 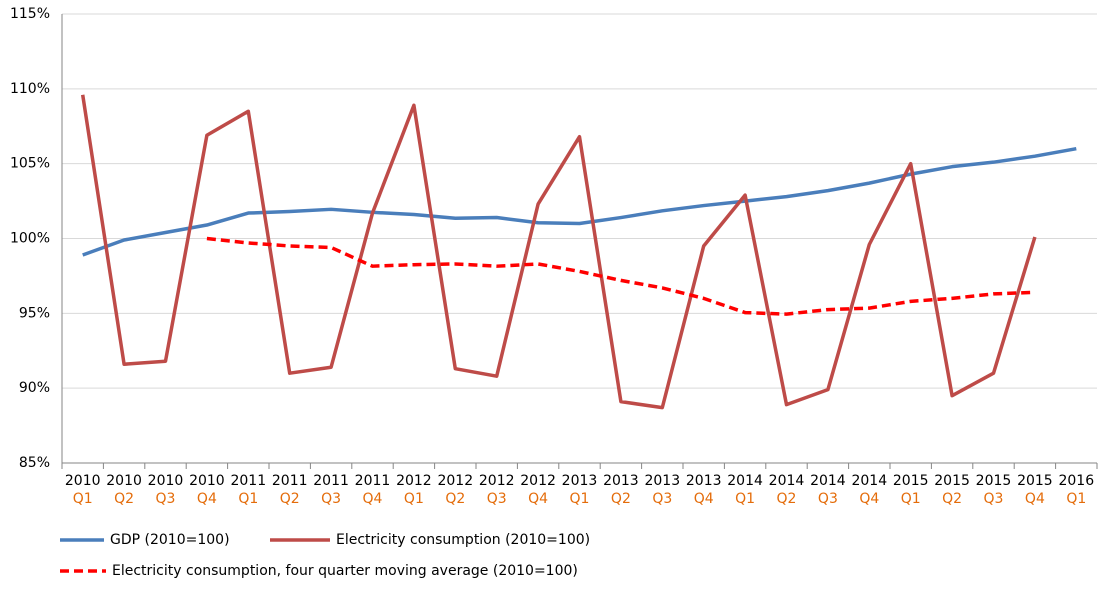 What do you see at coordinates (30, 89) in the screenshot?
I see `y-tick-label: 110%` at bounding box center [30, 89].